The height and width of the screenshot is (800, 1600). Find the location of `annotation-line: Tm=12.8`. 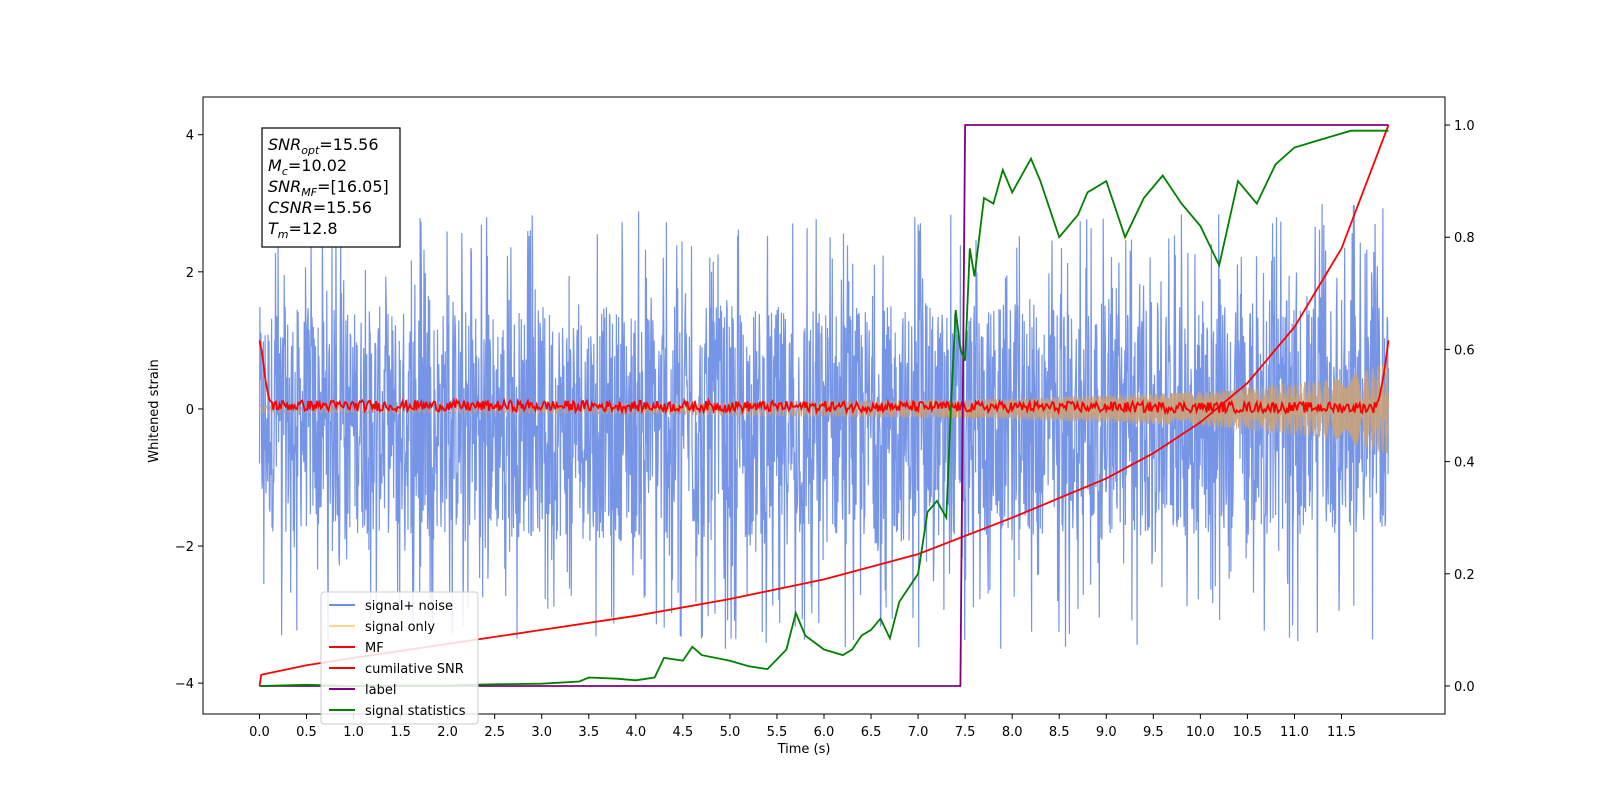

annotation-line: Tm=12.8 is located at coordinates (303, 230).